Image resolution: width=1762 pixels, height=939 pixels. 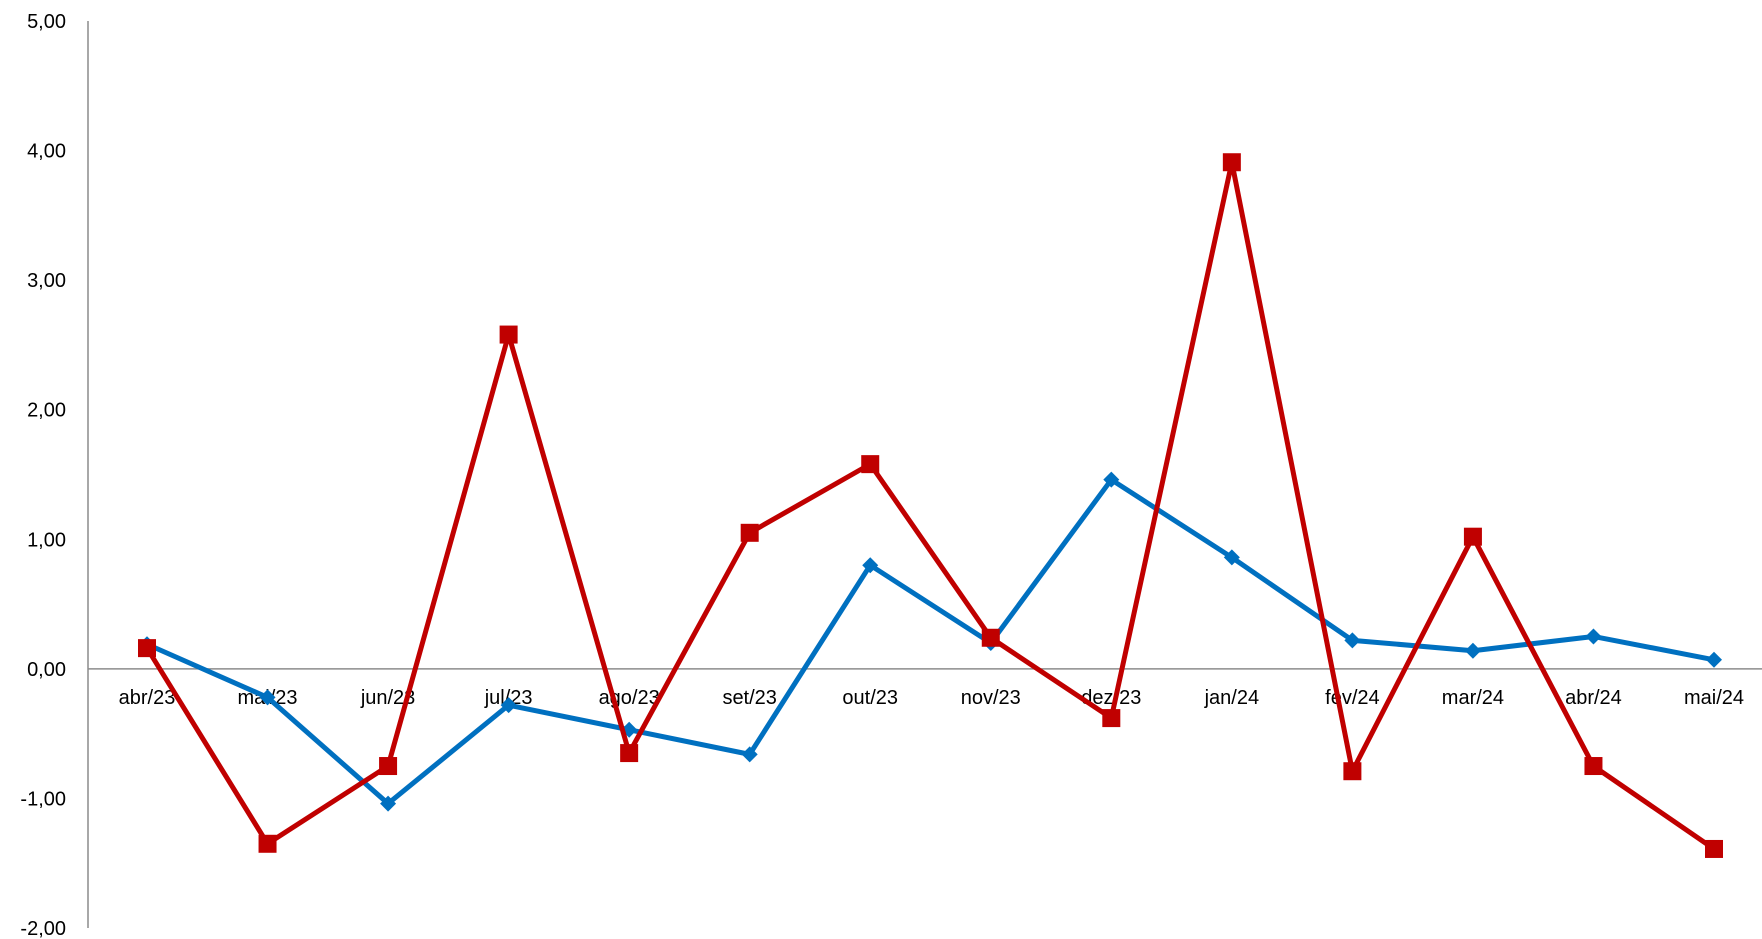 I want to click on x-tick-label: jun/23, so click(x=388, y=698).